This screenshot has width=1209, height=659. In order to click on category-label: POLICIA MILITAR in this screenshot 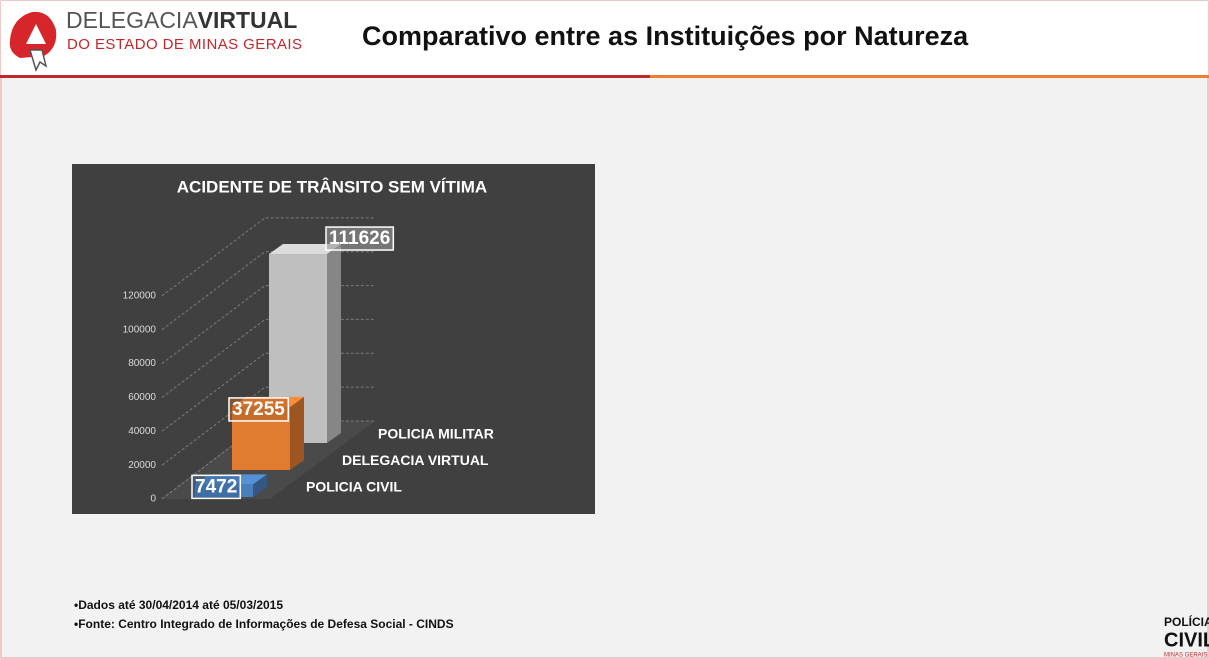, I will do `click(436, 434)`.